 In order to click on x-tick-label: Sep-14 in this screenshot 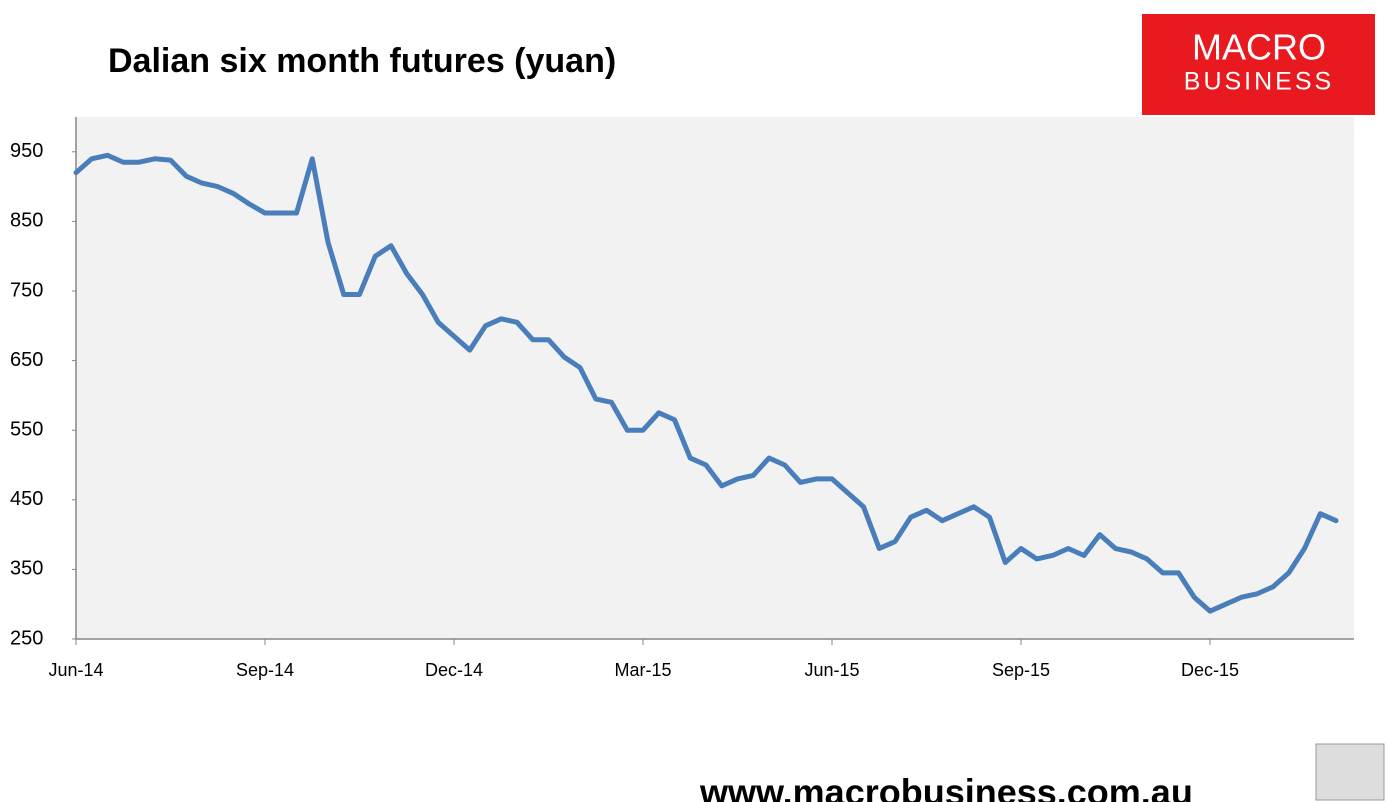, I will do `click(265, 670)`.